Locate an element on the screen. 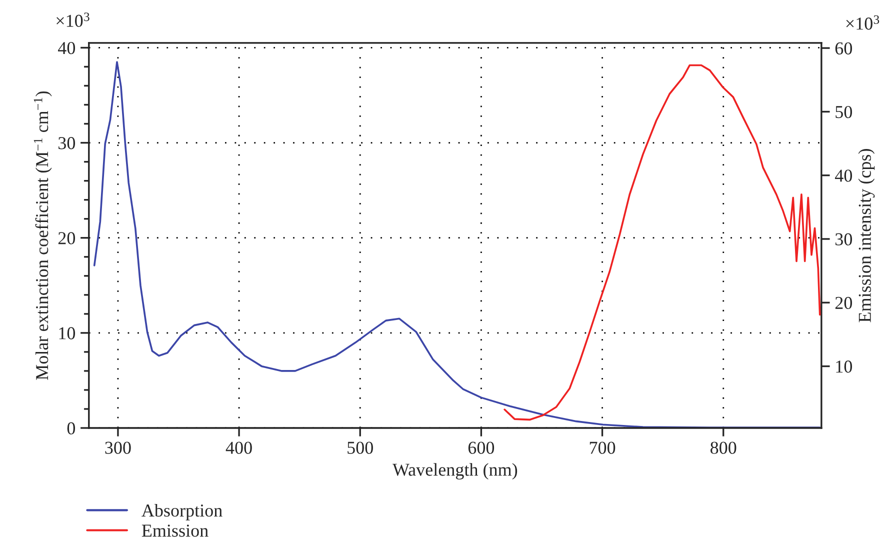 This screenshot has width=889, height=558. y-axis-title: Molar extinction coefficient (M$^{−1}$ cm$^{−1}$) is located at coordinates (43, 235).